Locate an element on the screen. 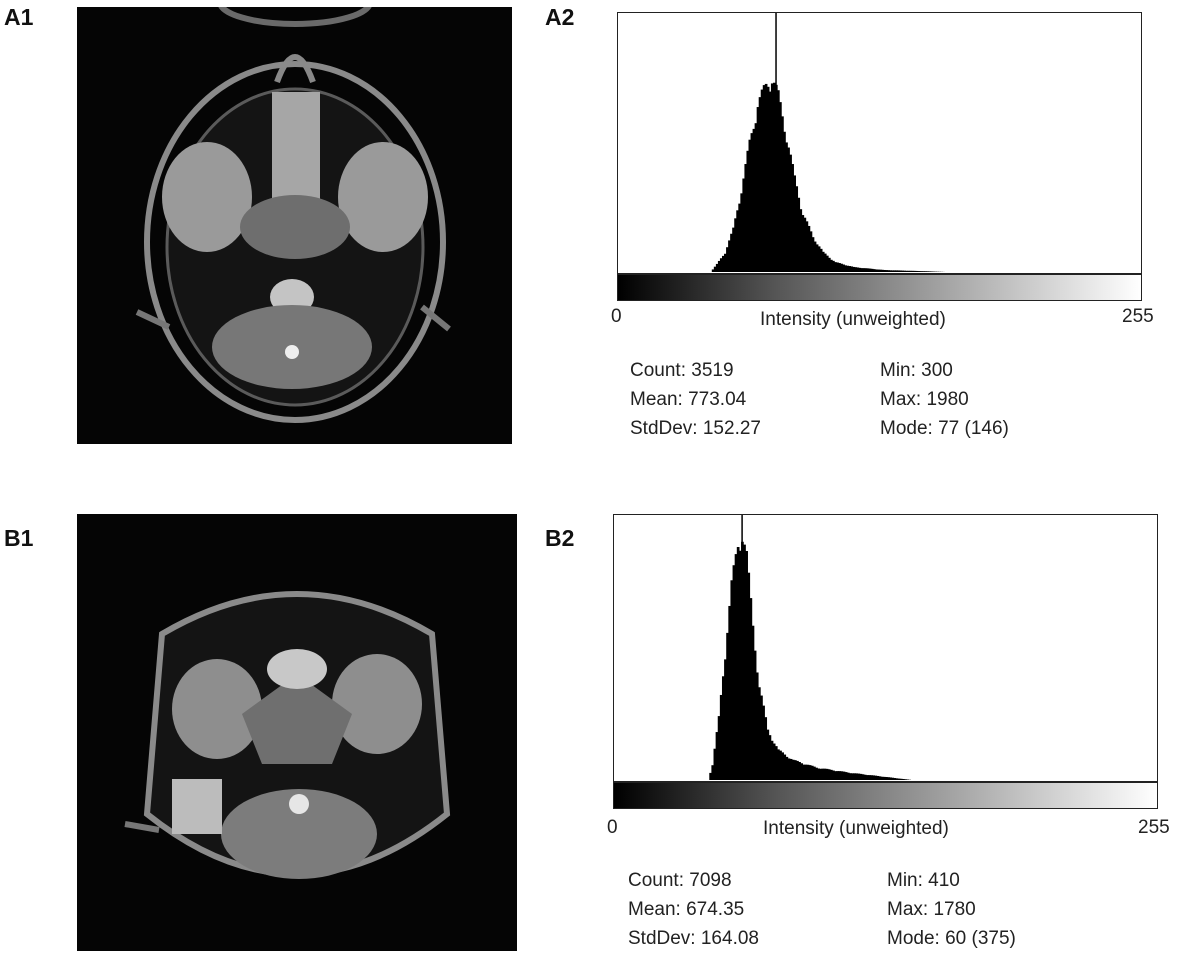  histogram-b2 is located at coordinates (885, 648).